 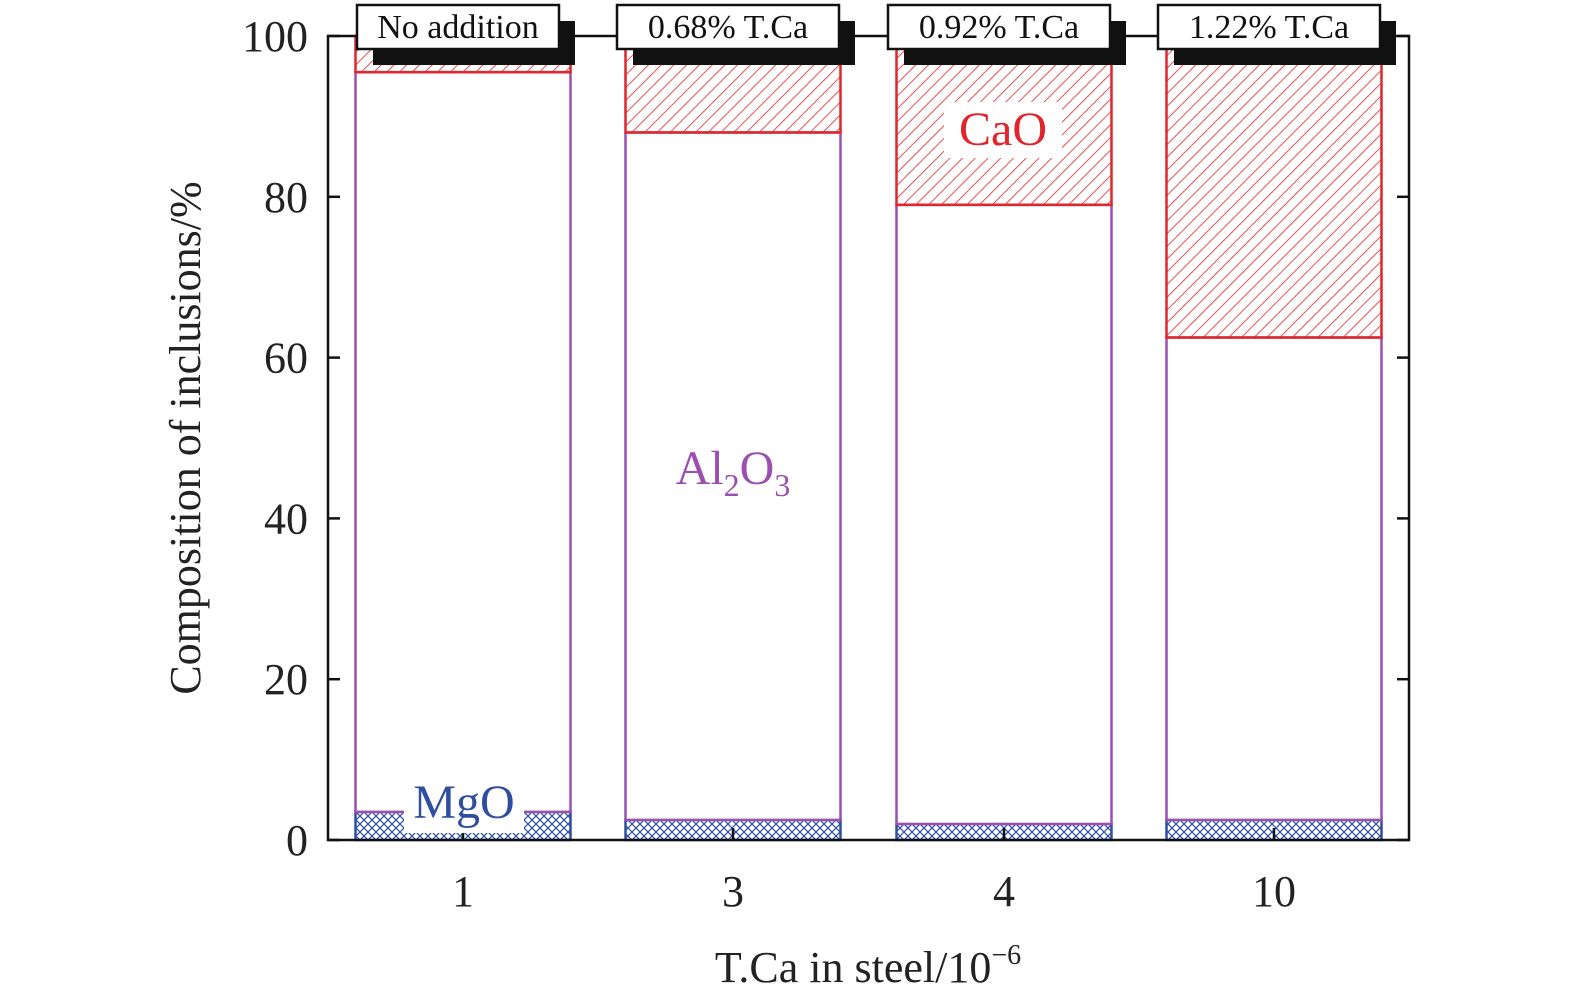 I want to click on mgo-label-bg, so click(x=464, y=804).